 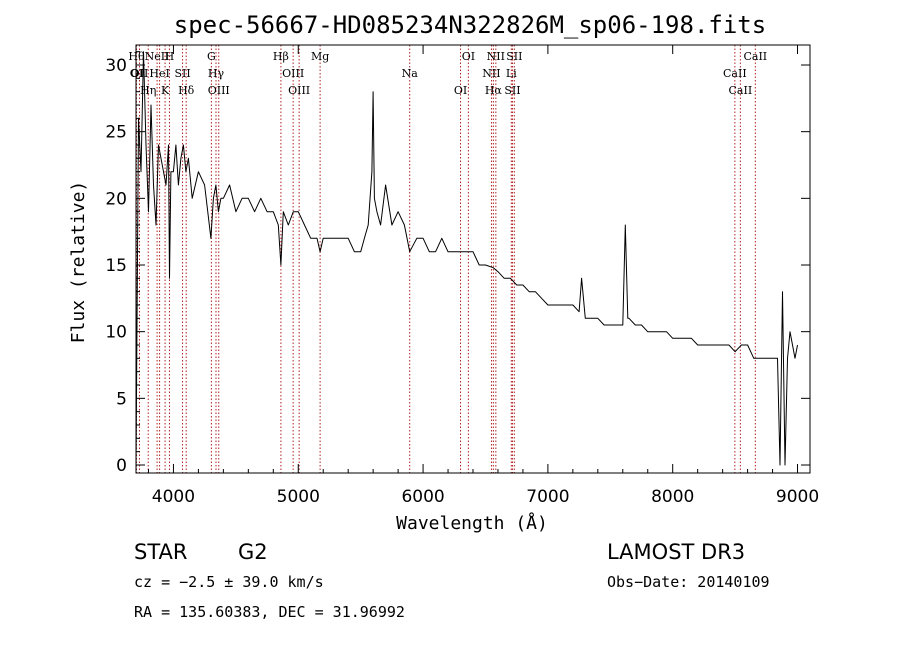 What do you see at coordinates (211, 56) in the screenshot?
I see `line-label-9-0: G` at bounding box center [211, 56].